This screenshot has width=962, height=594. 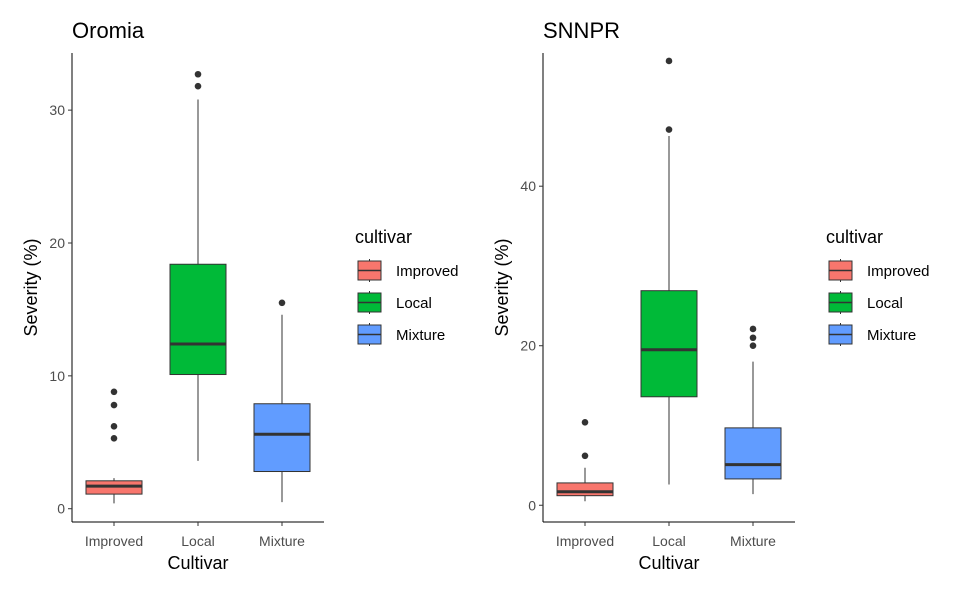 I want to click on panel2-legend-title: cultivar, so click(x=854, y=237).